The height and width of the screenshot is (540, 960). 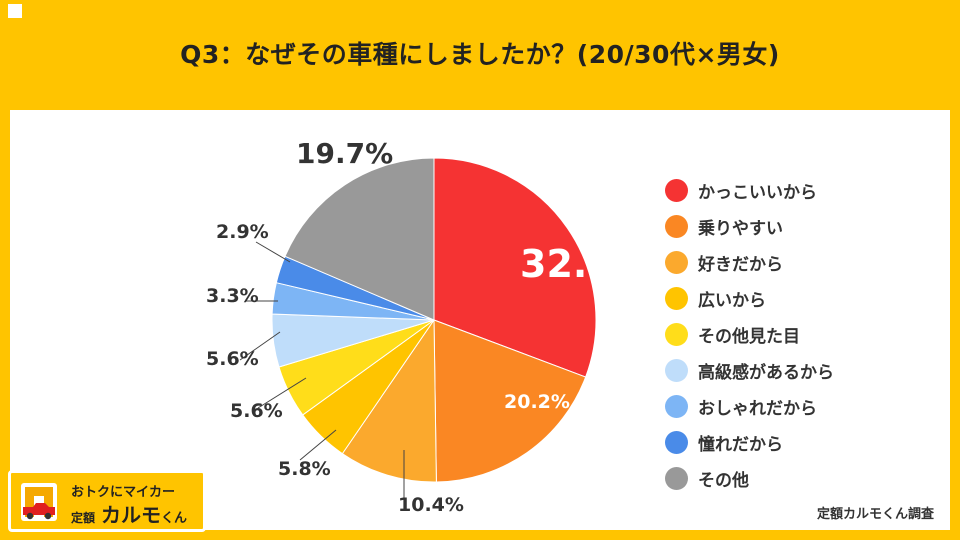 I want to click on legend-label: その他, so click(x=723, y=480).